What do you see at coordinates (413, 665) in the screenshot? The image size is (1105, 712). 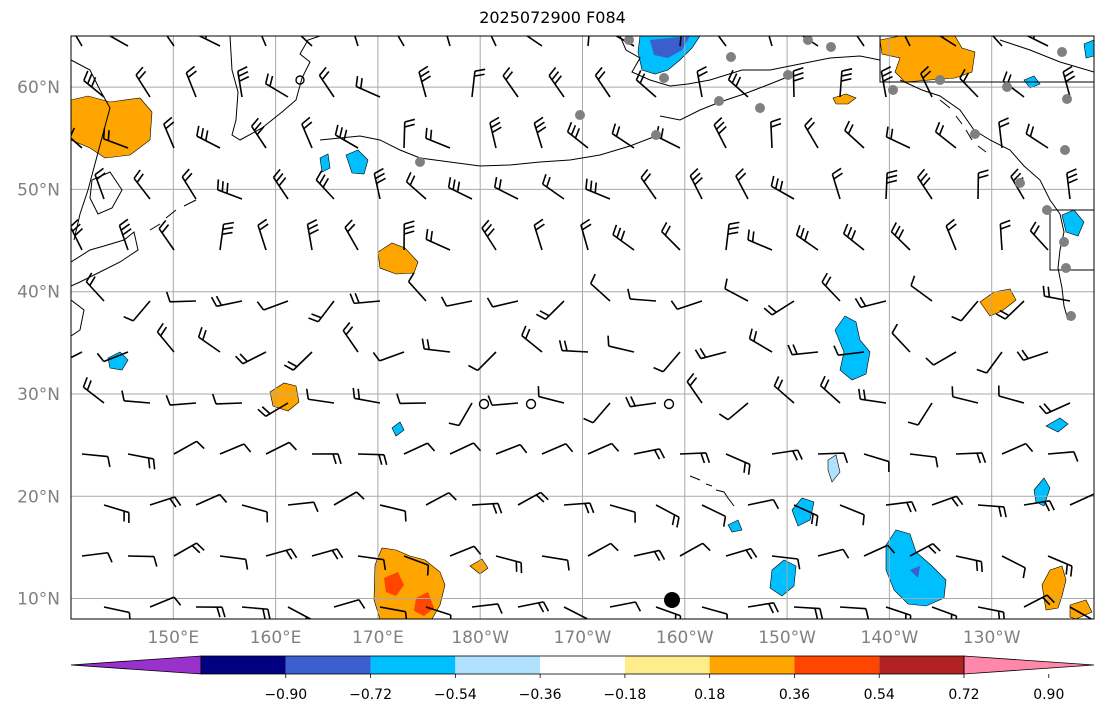 I see `colorbar-segment` at bounding box center [413, 665].